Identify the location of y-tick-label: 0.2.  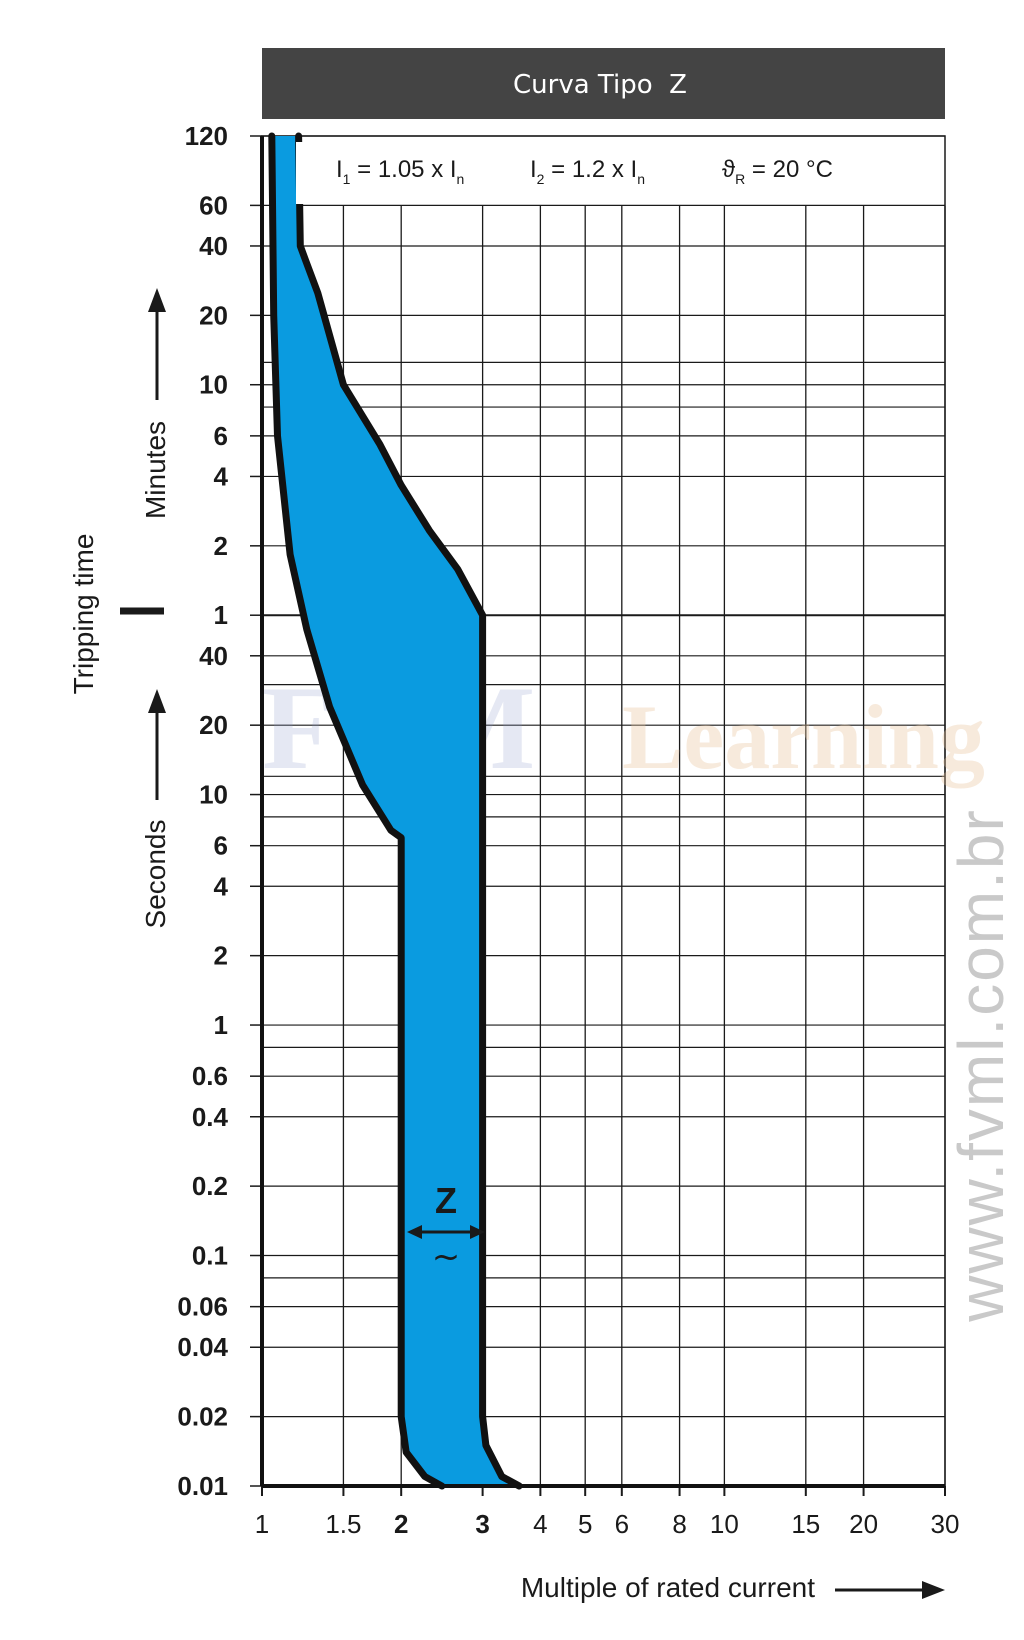
(210, 1186).